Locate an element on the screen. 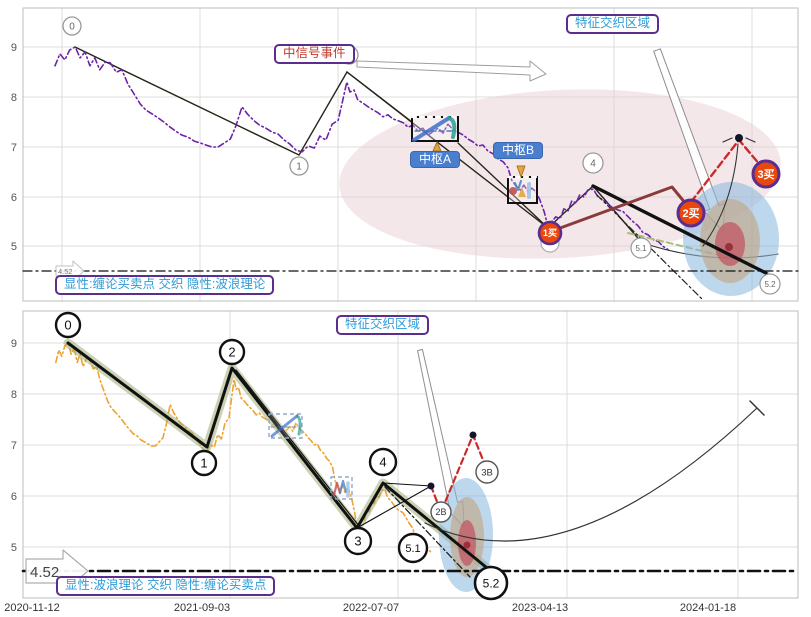 The image size is (811, 617). pivot-2-blue is located at coordinates (343, 487).